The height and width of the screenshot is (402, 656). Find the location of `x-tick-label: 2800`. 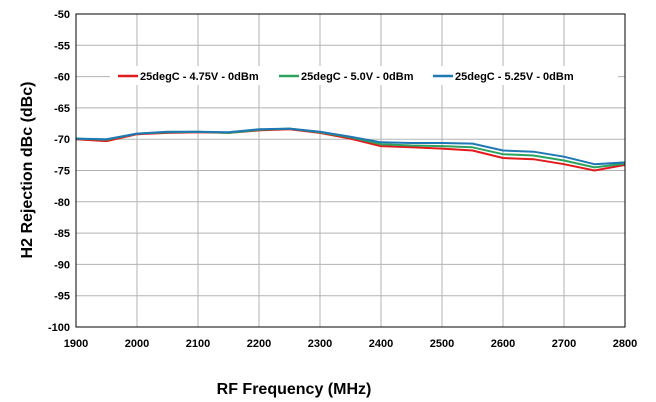

x-tick-label: 2800 is located at coordinates (625, 344).